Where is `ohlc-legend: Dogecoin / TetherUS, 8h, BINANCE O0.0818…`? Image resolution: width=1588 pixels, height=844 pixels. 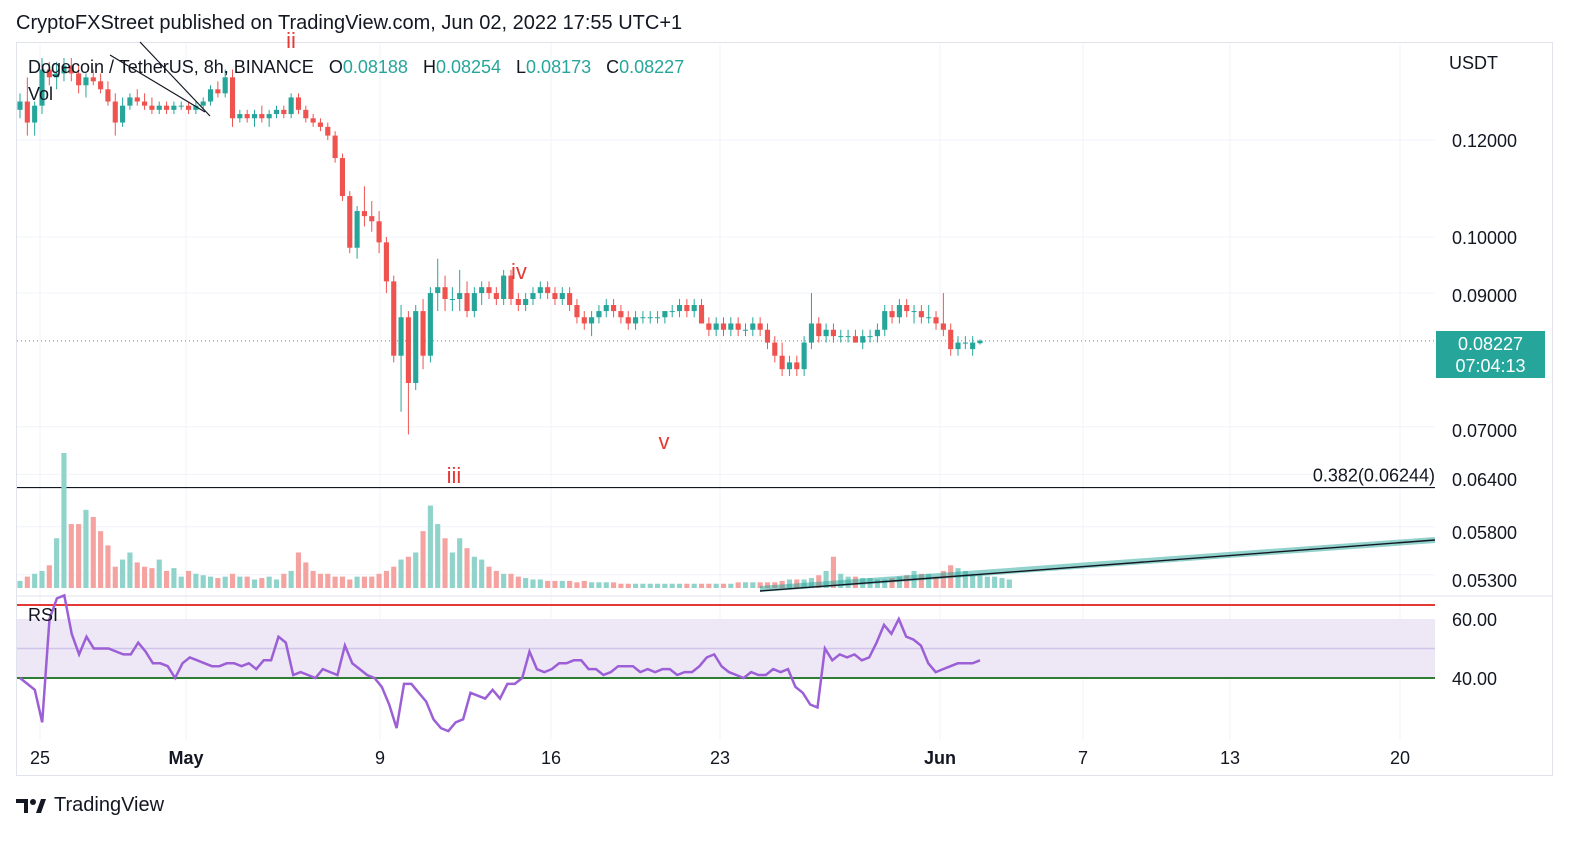
ohlc-legend: Dogecoin / TetherUS, 8h, BINANCE O0.0818… is located at coordinates (361, 67).